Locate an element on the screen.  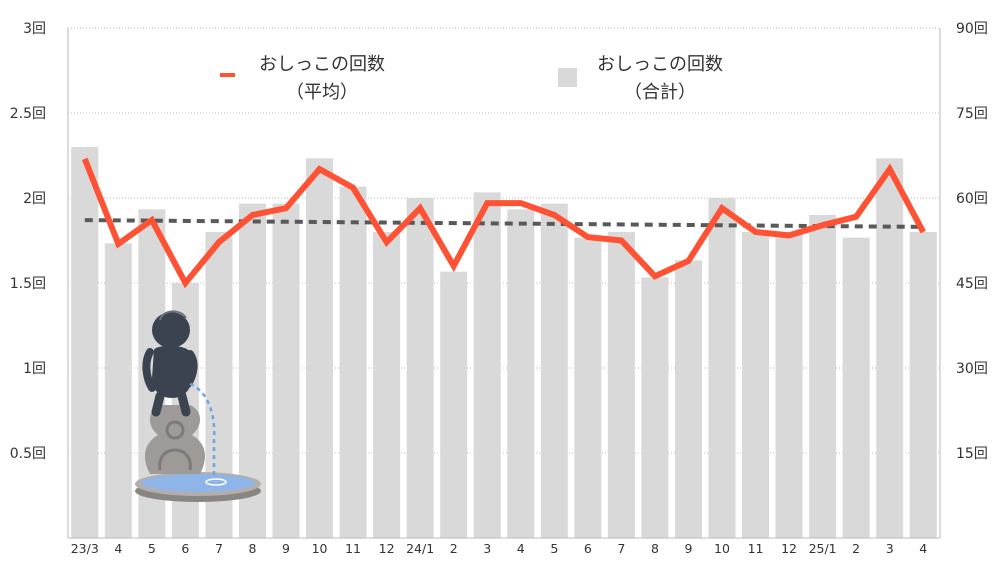
x-tick-label-5: 8 is located at coordinates (252, 548).